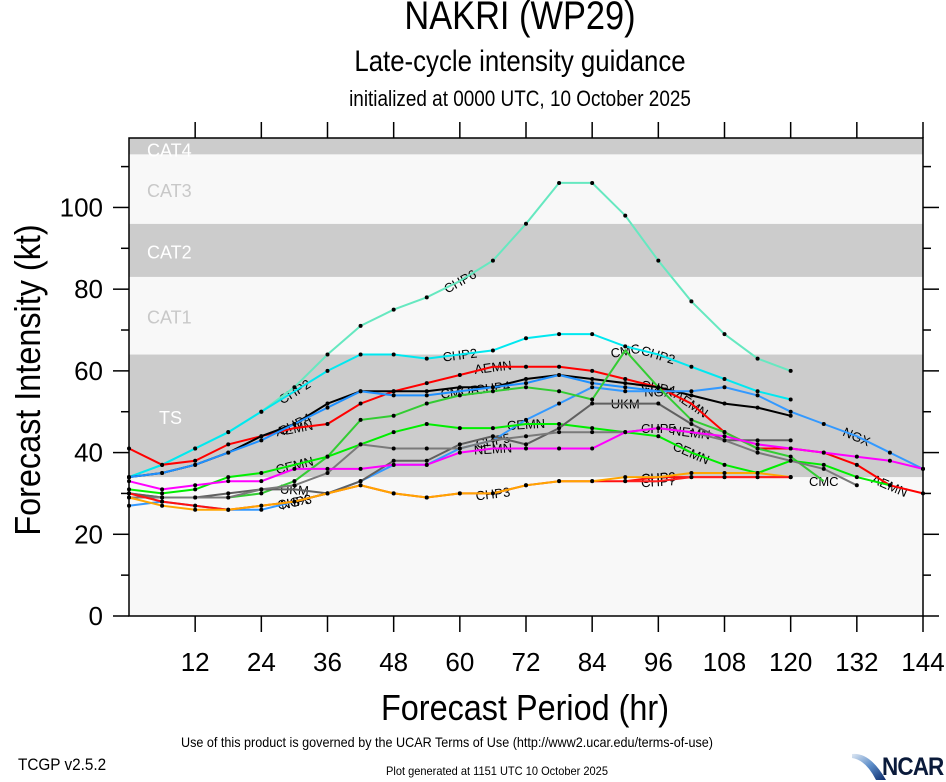 This screenshot has height=782, width=946. Describe the element at coordinates (869, 766) in the screenshot. I see `ncar-swoosh-icon` at that location.